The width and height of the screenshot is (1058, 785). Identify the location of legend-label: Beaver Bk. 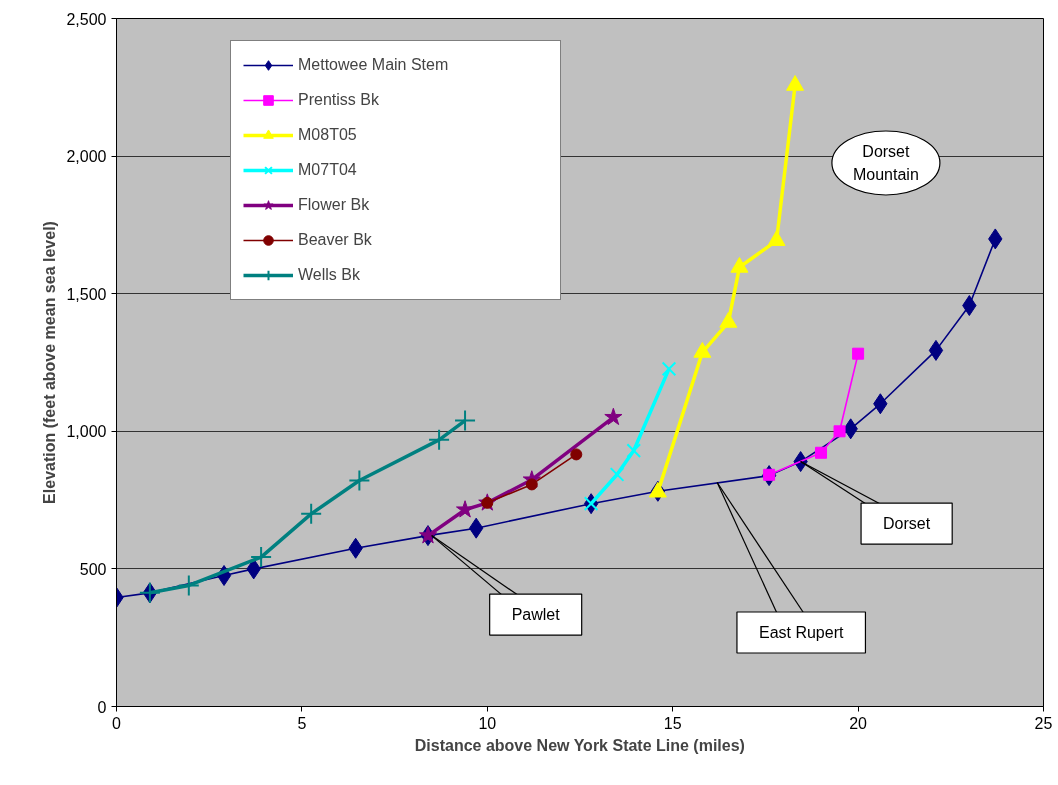
(335, 240).